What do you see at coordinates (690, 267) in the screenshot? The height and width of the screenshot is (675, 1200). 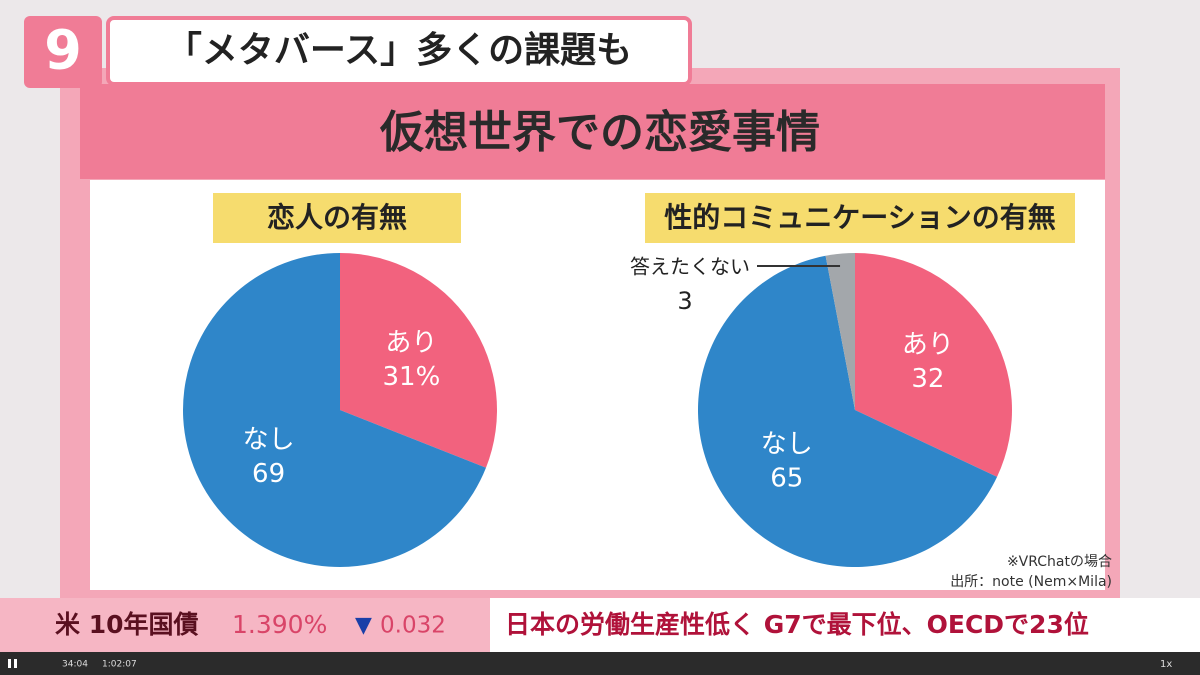 I see `slice-label: 答えたくない` at bounding box center [690, 267].